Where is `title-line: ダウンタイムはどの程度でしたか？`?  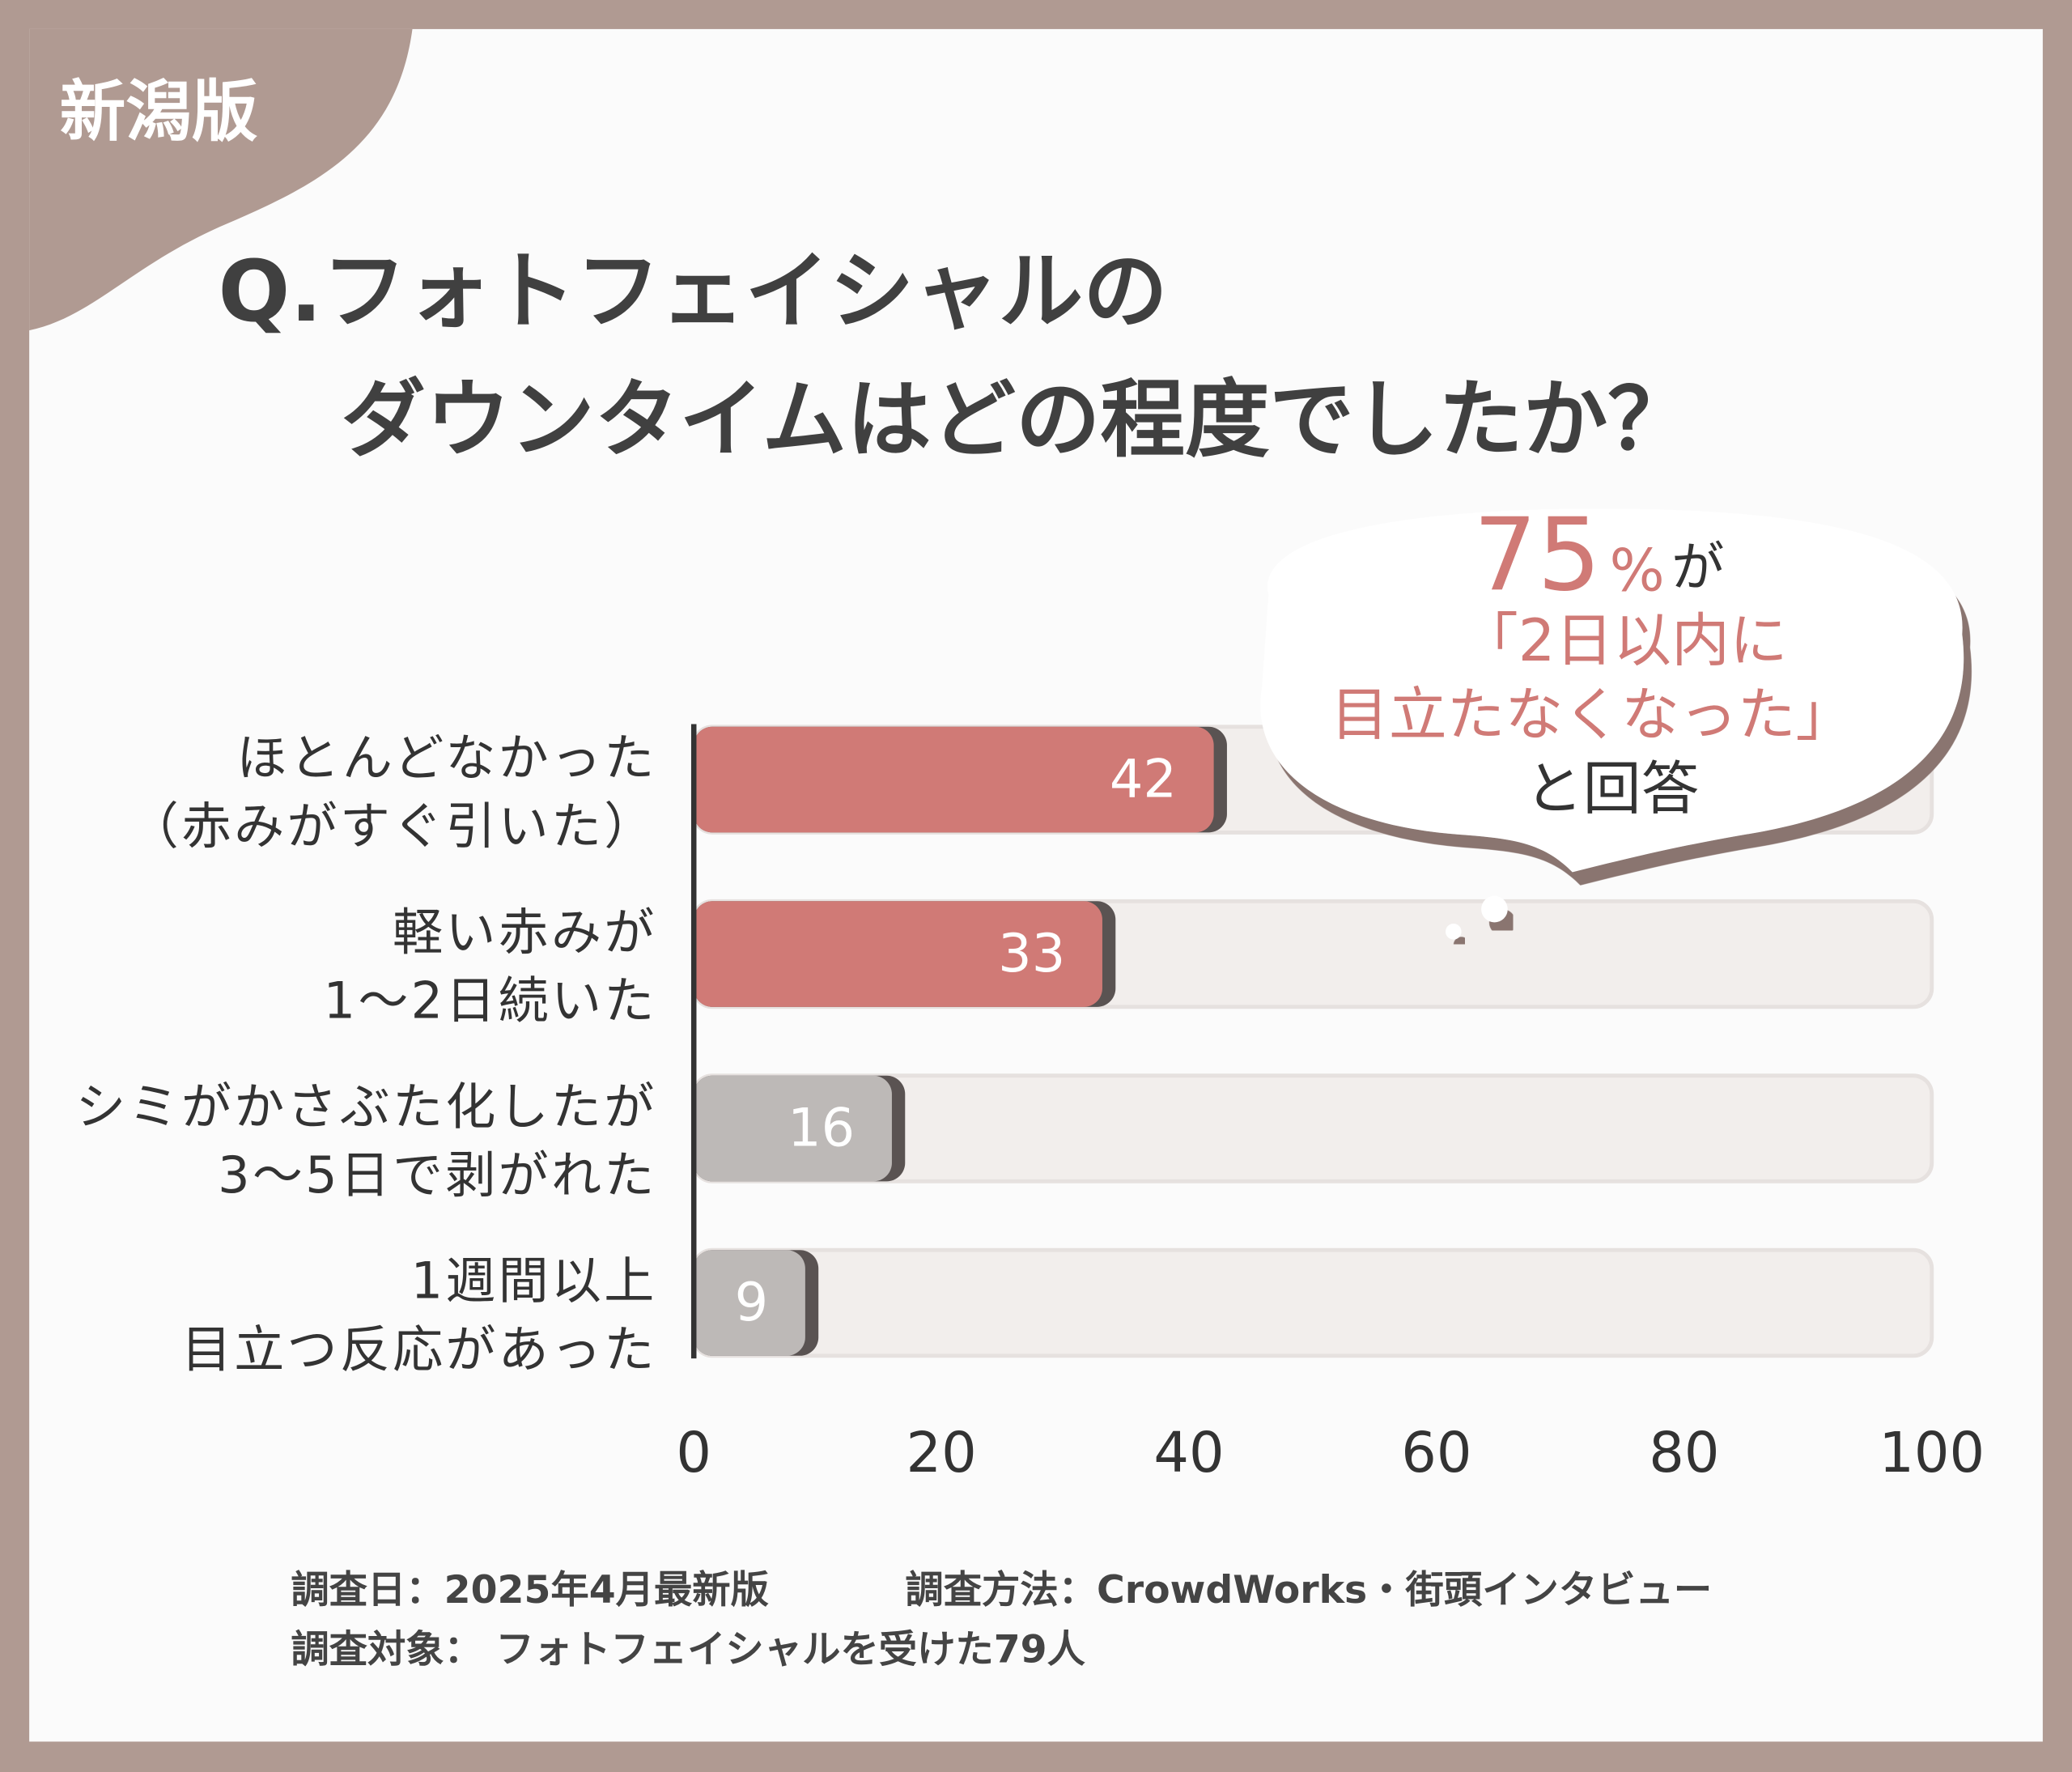 title-line: ダウンタイムはどの程度でしたか？ is located at coordinates (1016, 419).